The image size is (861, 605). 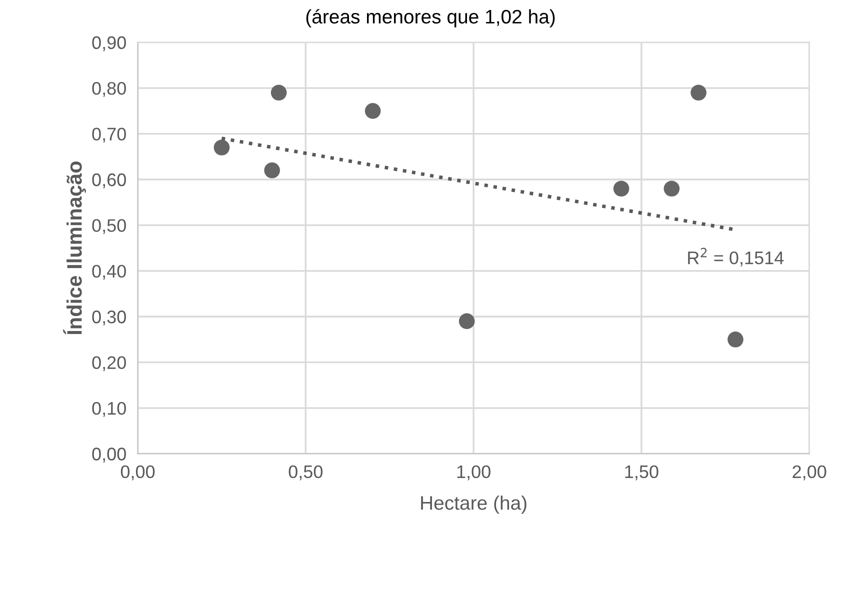 I want to click on y-tick-label: 0,30, so click(x=109, y=318).